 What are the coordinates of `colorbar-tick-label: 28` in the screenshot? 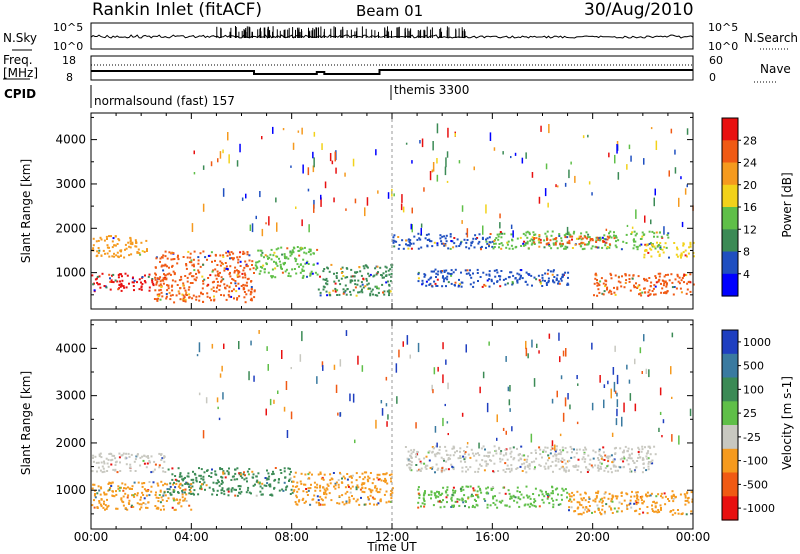 It's located at (750, 140).